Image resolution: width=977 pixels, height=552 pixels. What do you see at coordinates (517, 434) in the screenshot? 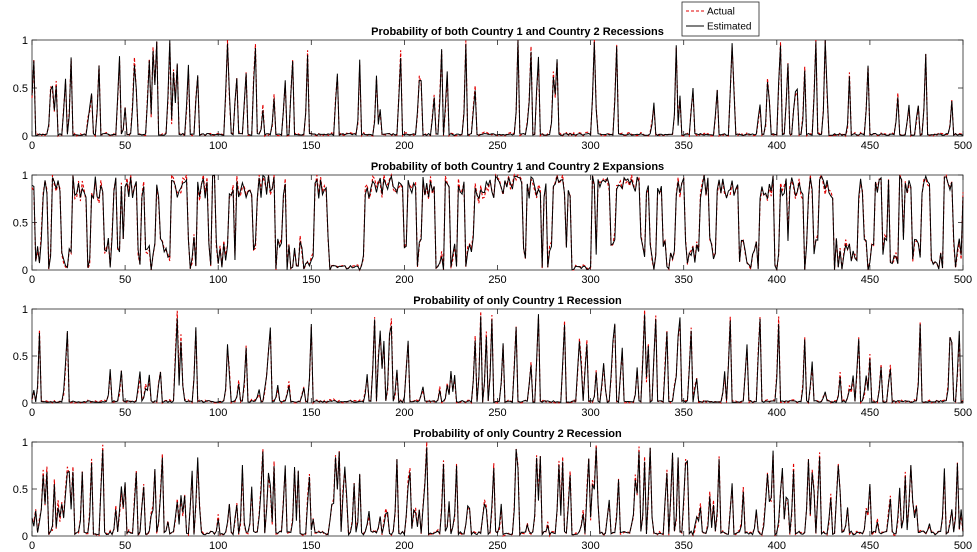
I see `subplot-title: Probability of only Country 2 Recession` at bounding box center [517, 434].